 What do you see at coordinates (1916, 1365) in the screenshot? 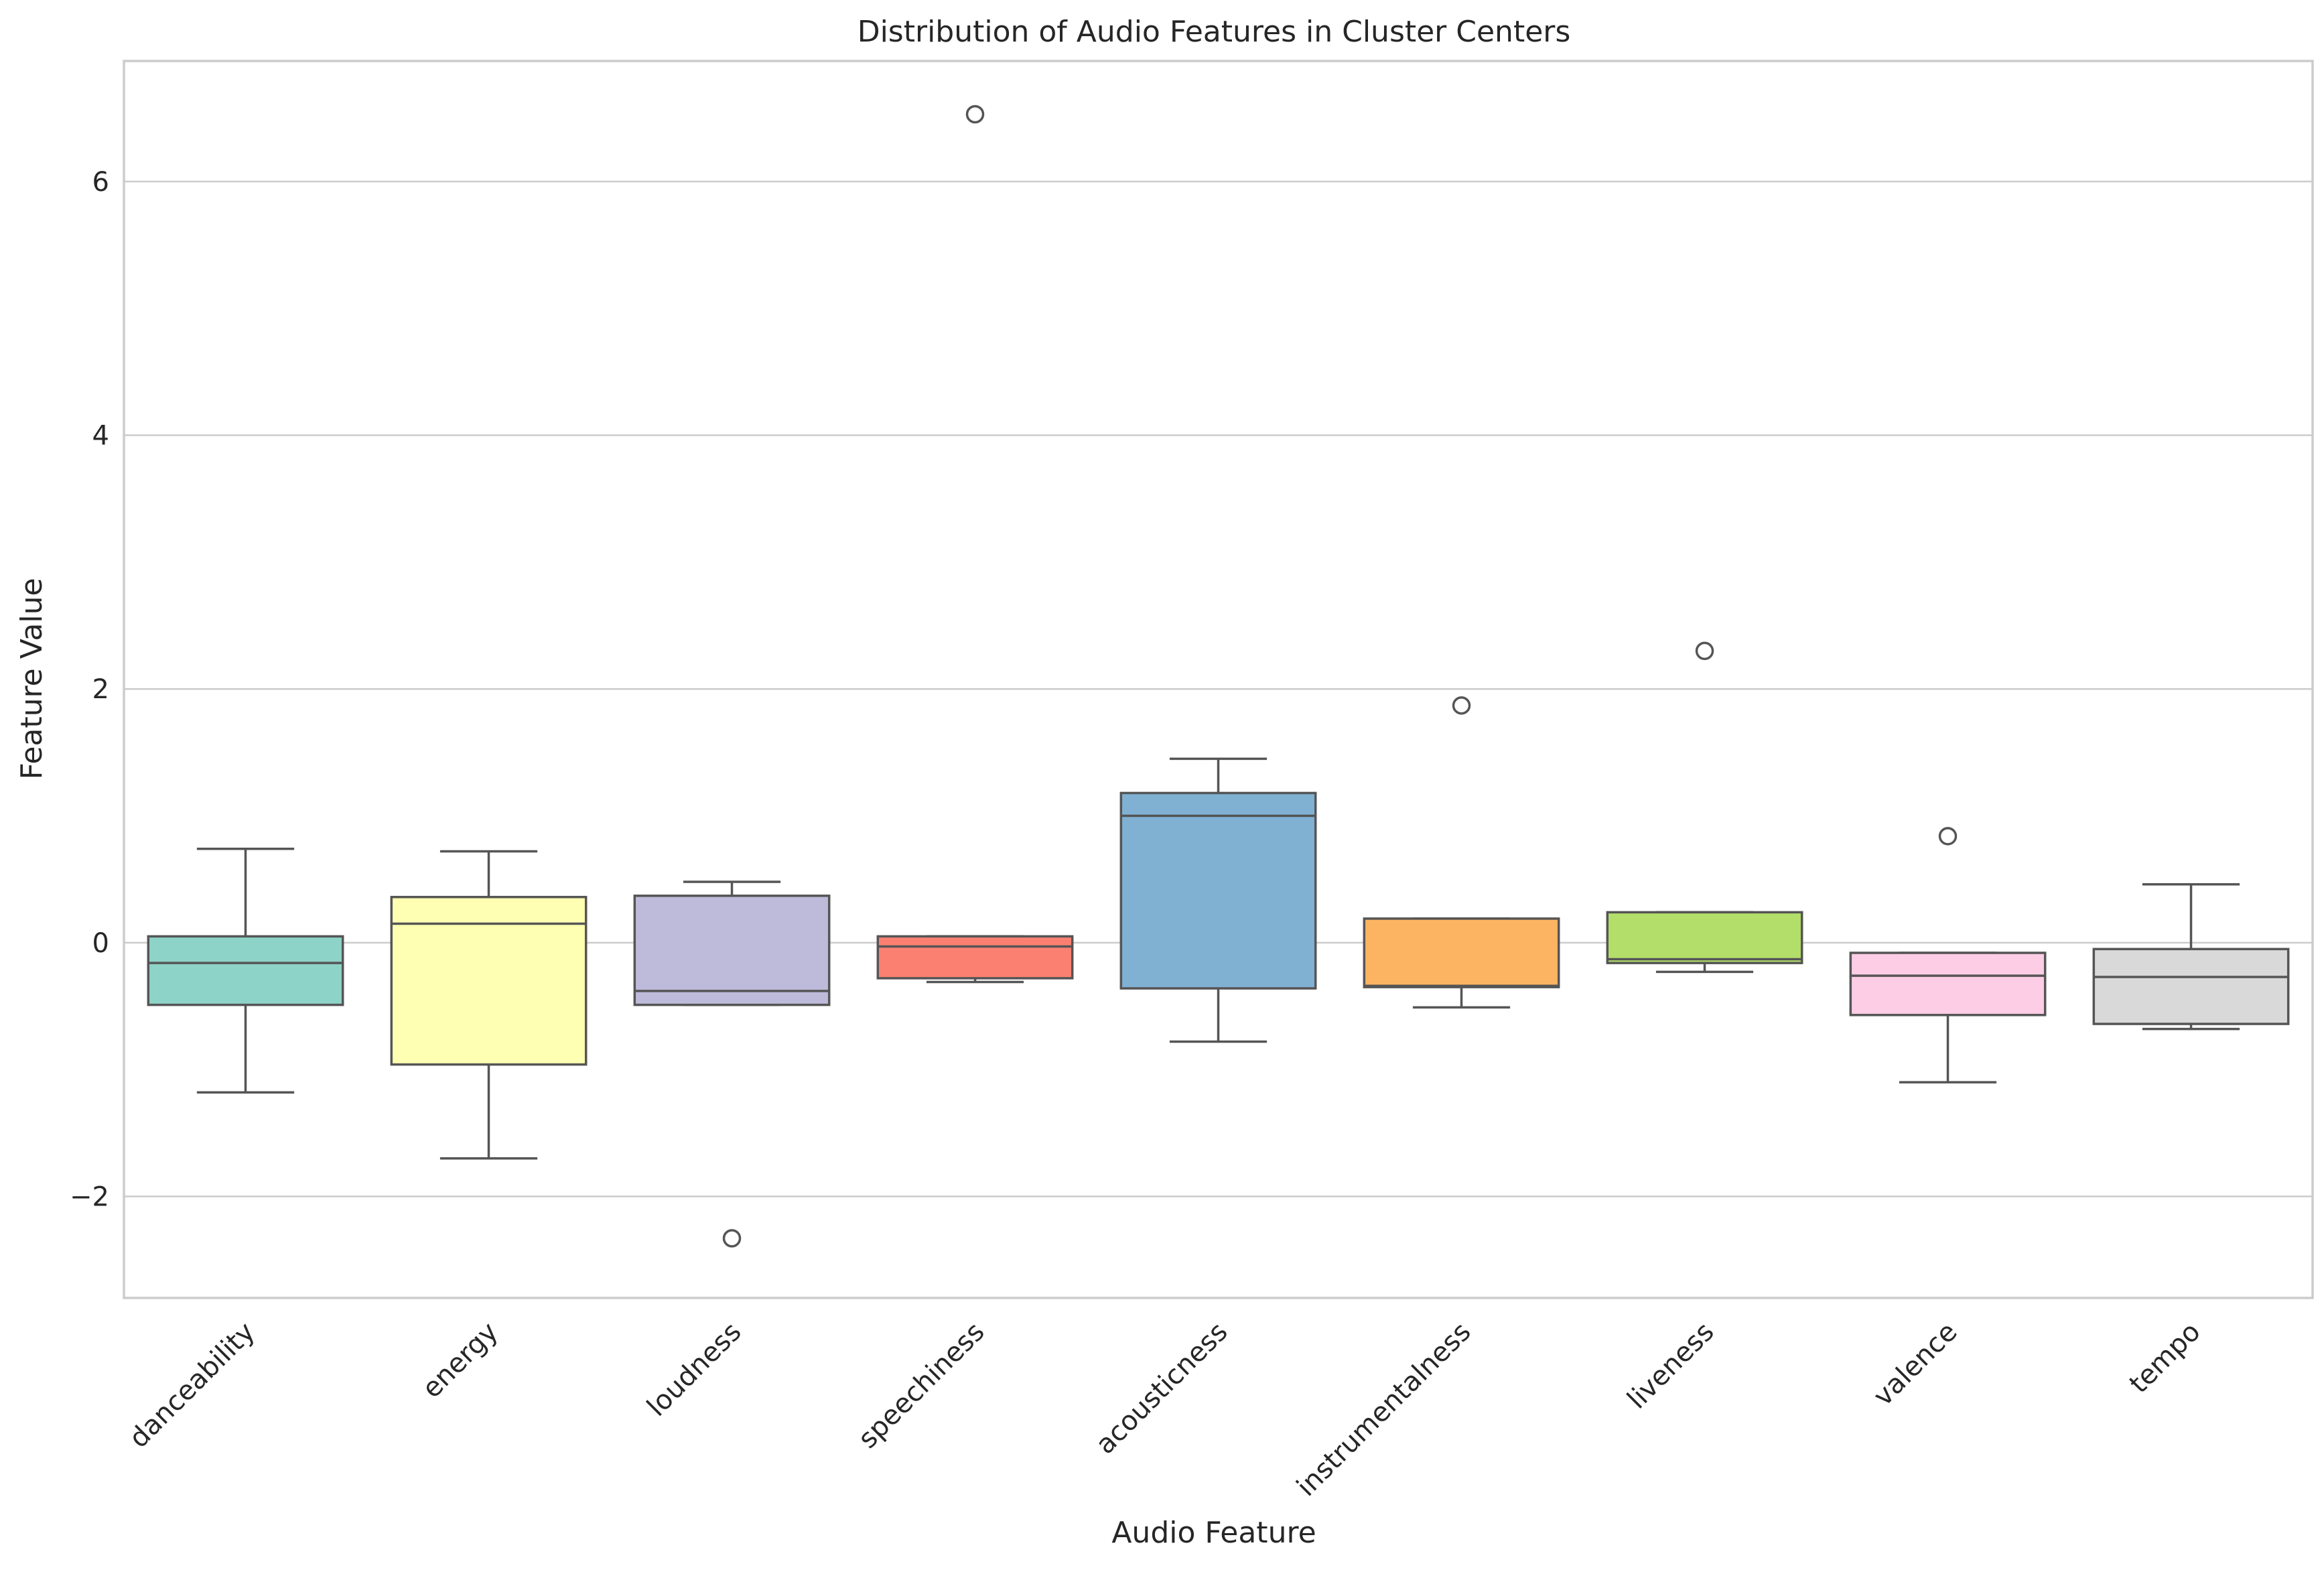
I see `x-tick-label: valence` at bounding box center [1916, 1365].